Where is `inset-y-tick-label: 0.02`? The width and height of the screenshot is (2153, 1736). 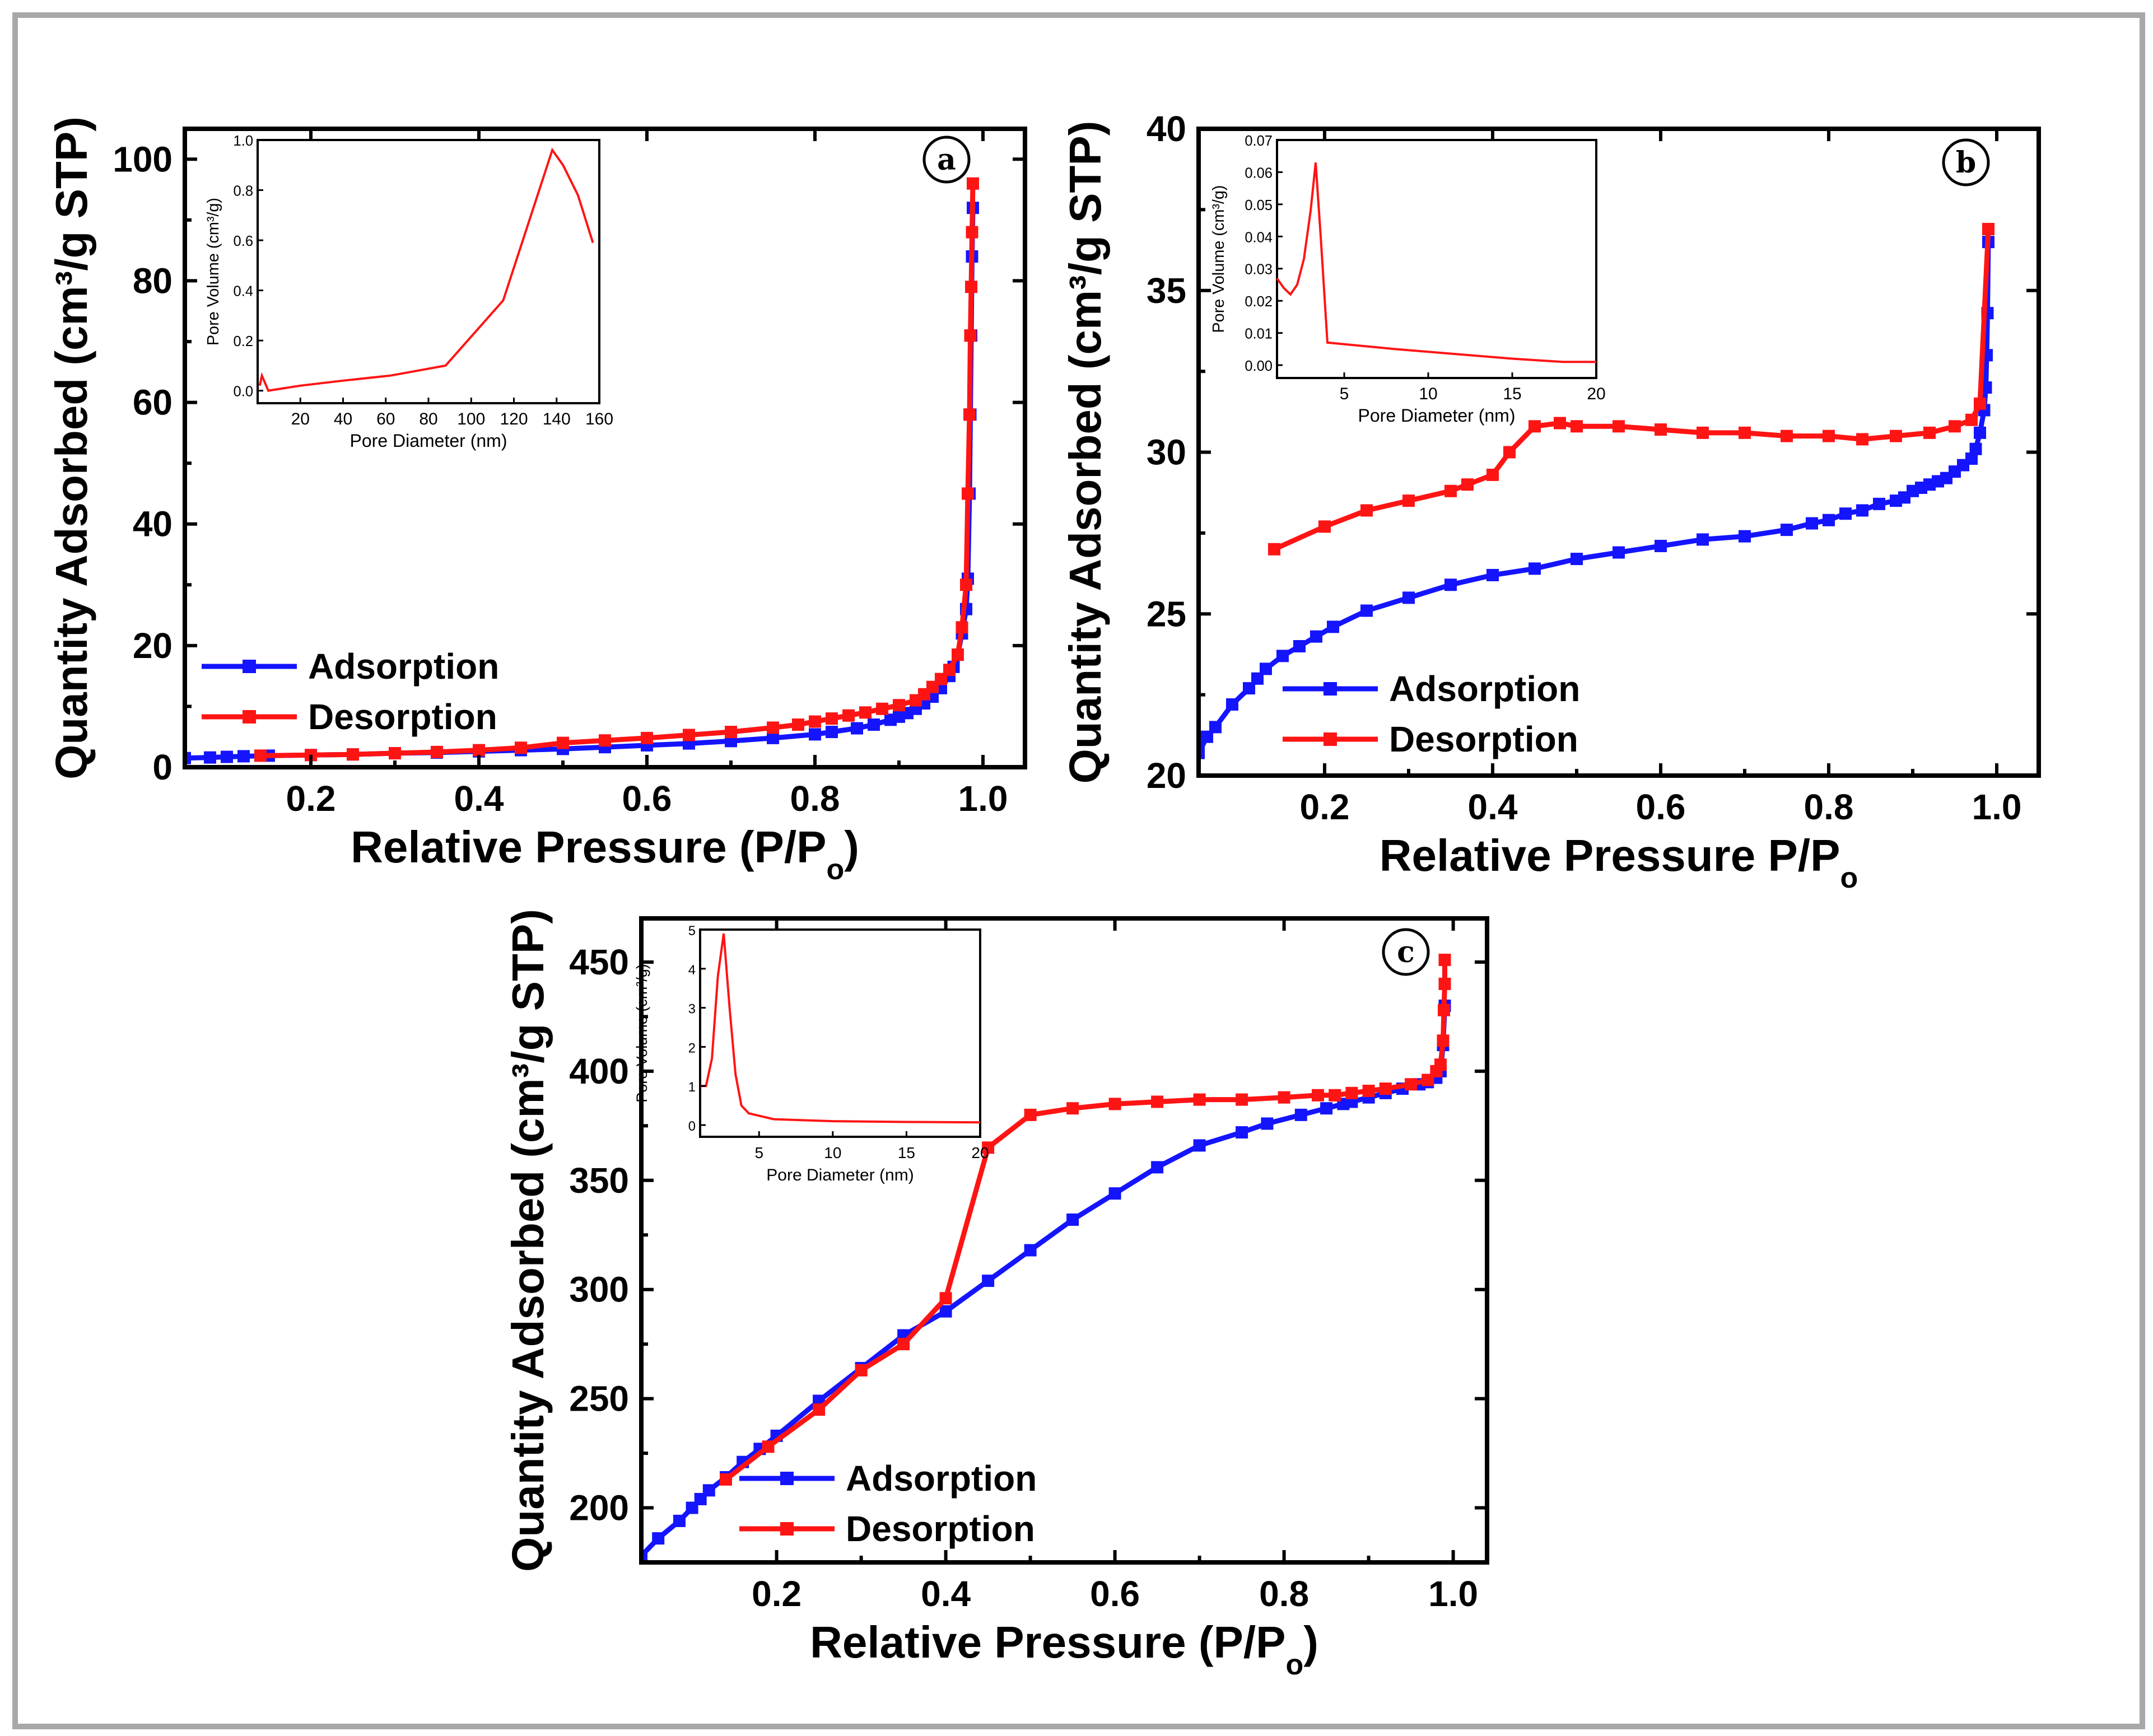
inset-y-tick-label: 0.02 is located at coordinates (1259, 302).